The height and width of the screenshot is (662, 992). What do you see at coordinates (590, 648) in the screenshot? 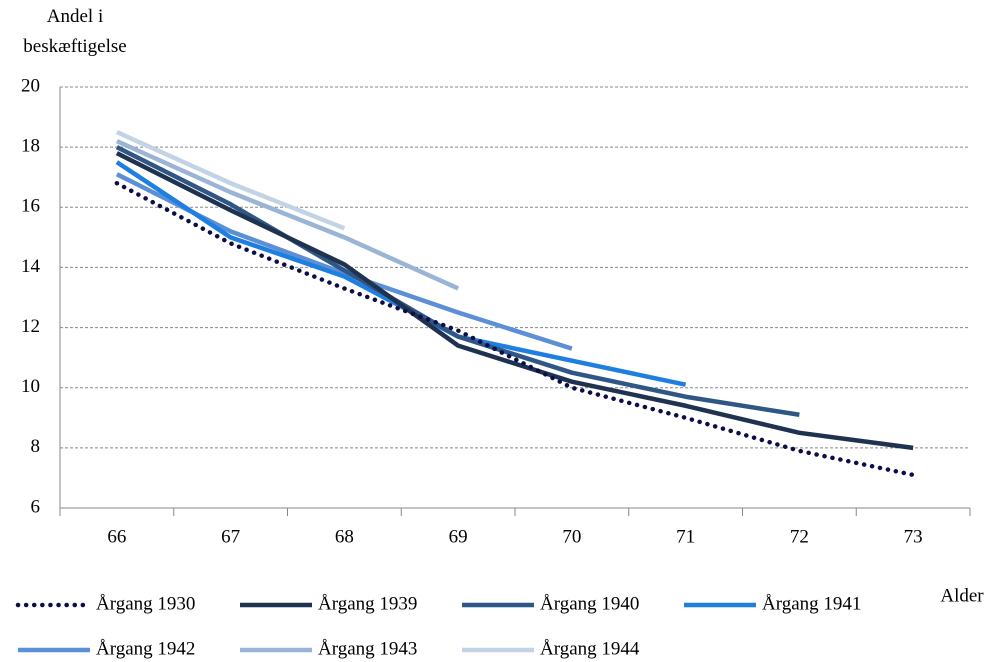
I see `legend-label: Årgang 1944` at bounding box center [590, 648].